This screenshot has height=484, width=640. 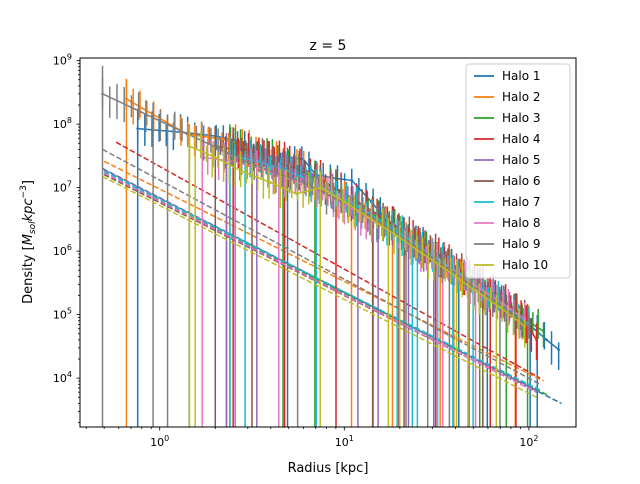 I want to click on x-axis-label: Radius [kpc], so click(x=328, y=468).